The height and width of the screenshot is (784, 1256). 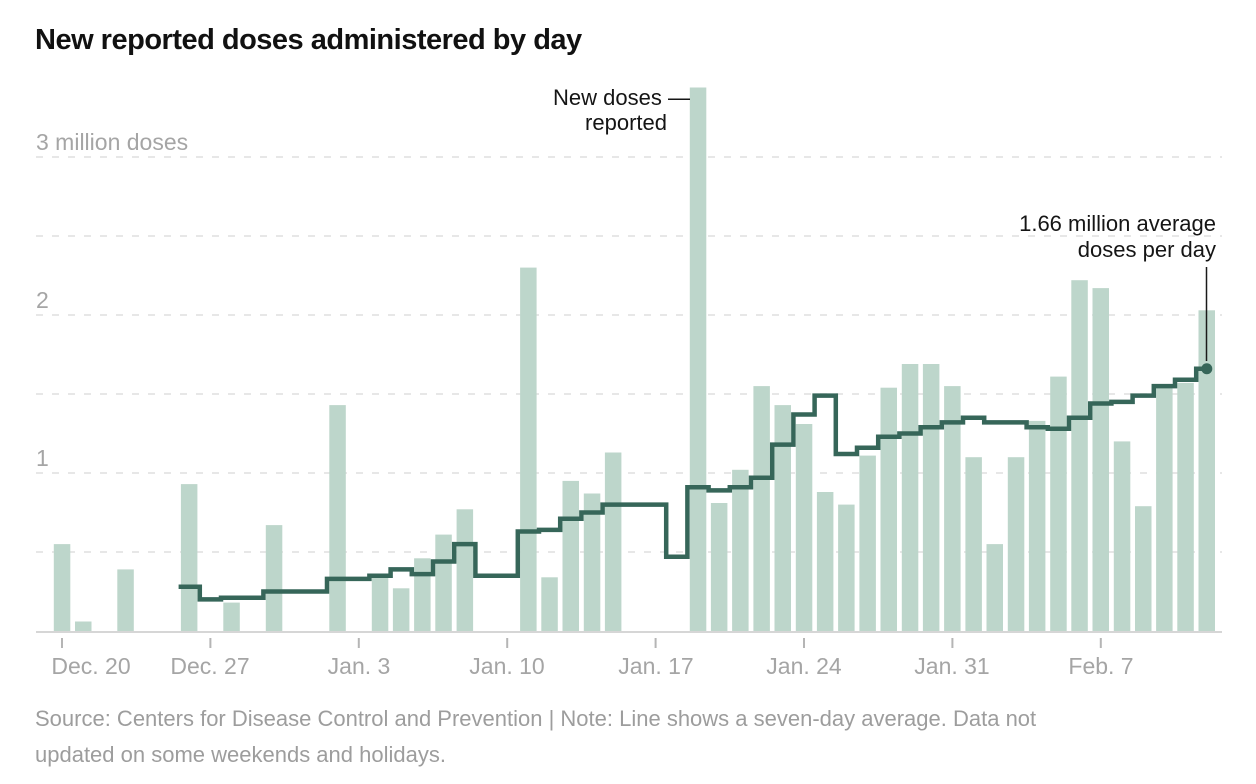 I want to click on y-axis-label-3-million: 3 million doses, so click(x=112, y=142).